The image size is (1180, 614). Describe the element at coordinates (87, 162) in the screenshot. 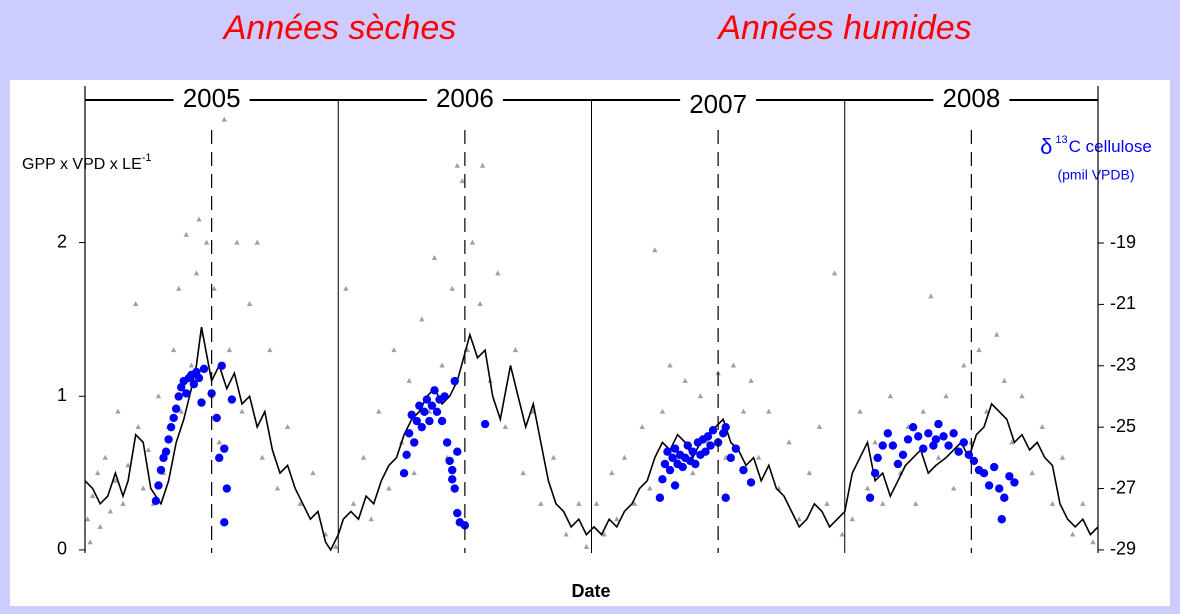

I see `y-axis-label: GPP x VPD x LE-1` at that location.